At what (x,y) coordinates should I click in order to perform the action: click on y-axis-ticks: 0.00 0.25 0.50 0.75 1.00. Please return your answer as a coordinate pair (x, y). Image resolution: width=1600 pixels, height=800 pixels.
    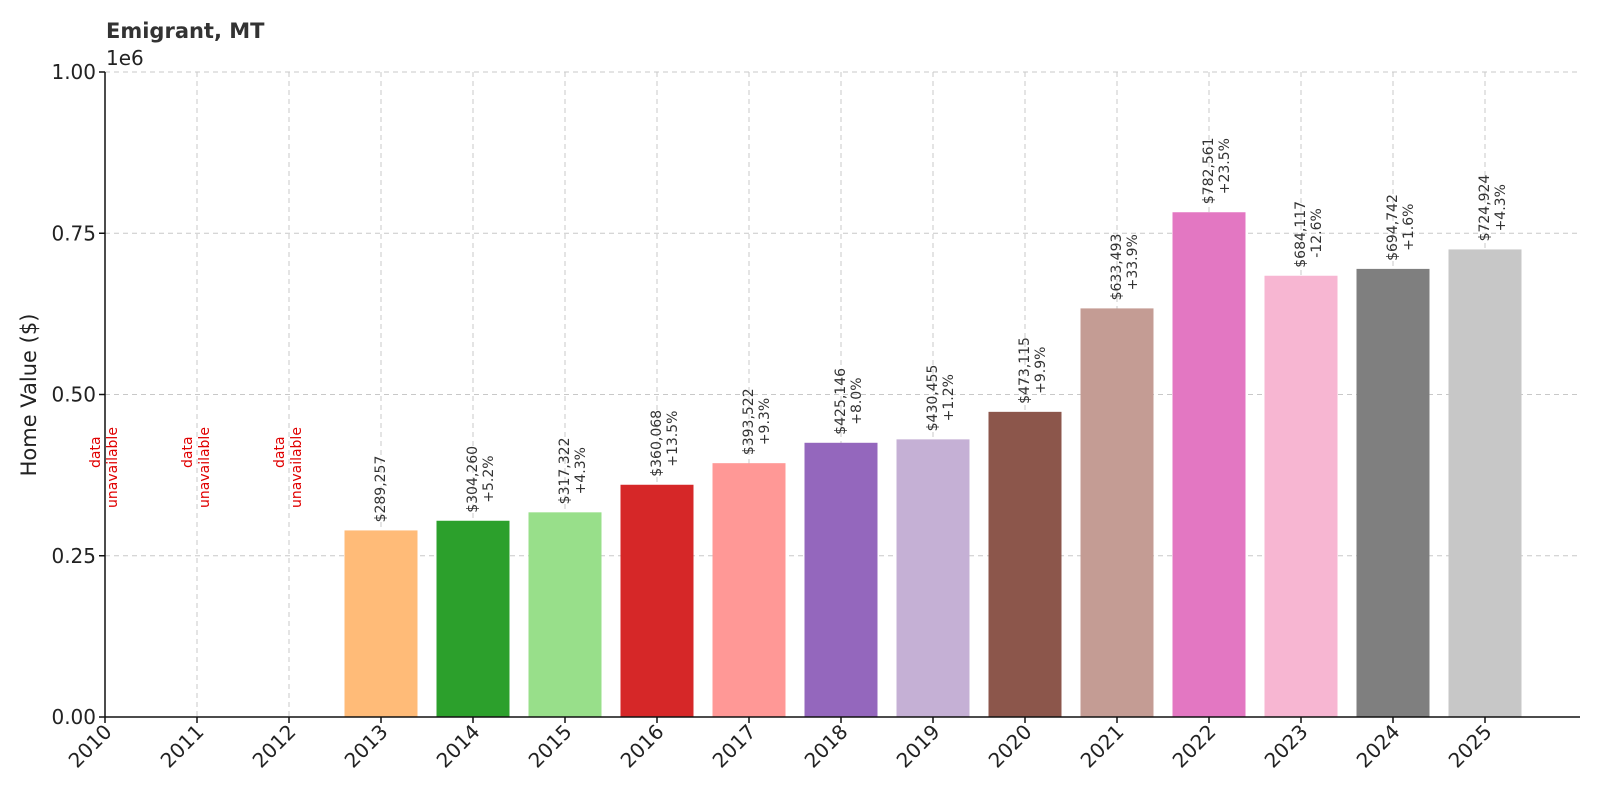
    Looking at the image, I should click on (78, 394).